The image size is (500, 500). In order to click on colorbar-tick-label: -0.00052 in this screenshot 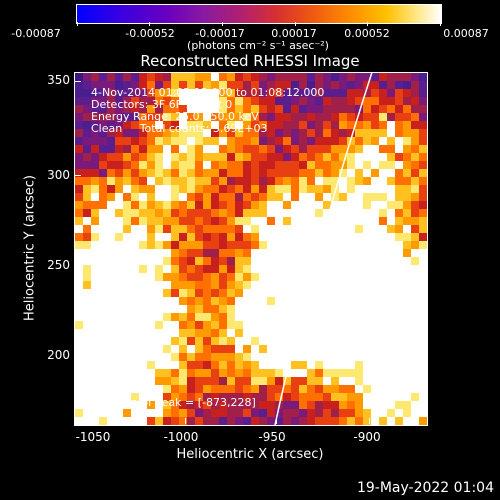, I will do `click(150, 33)`.